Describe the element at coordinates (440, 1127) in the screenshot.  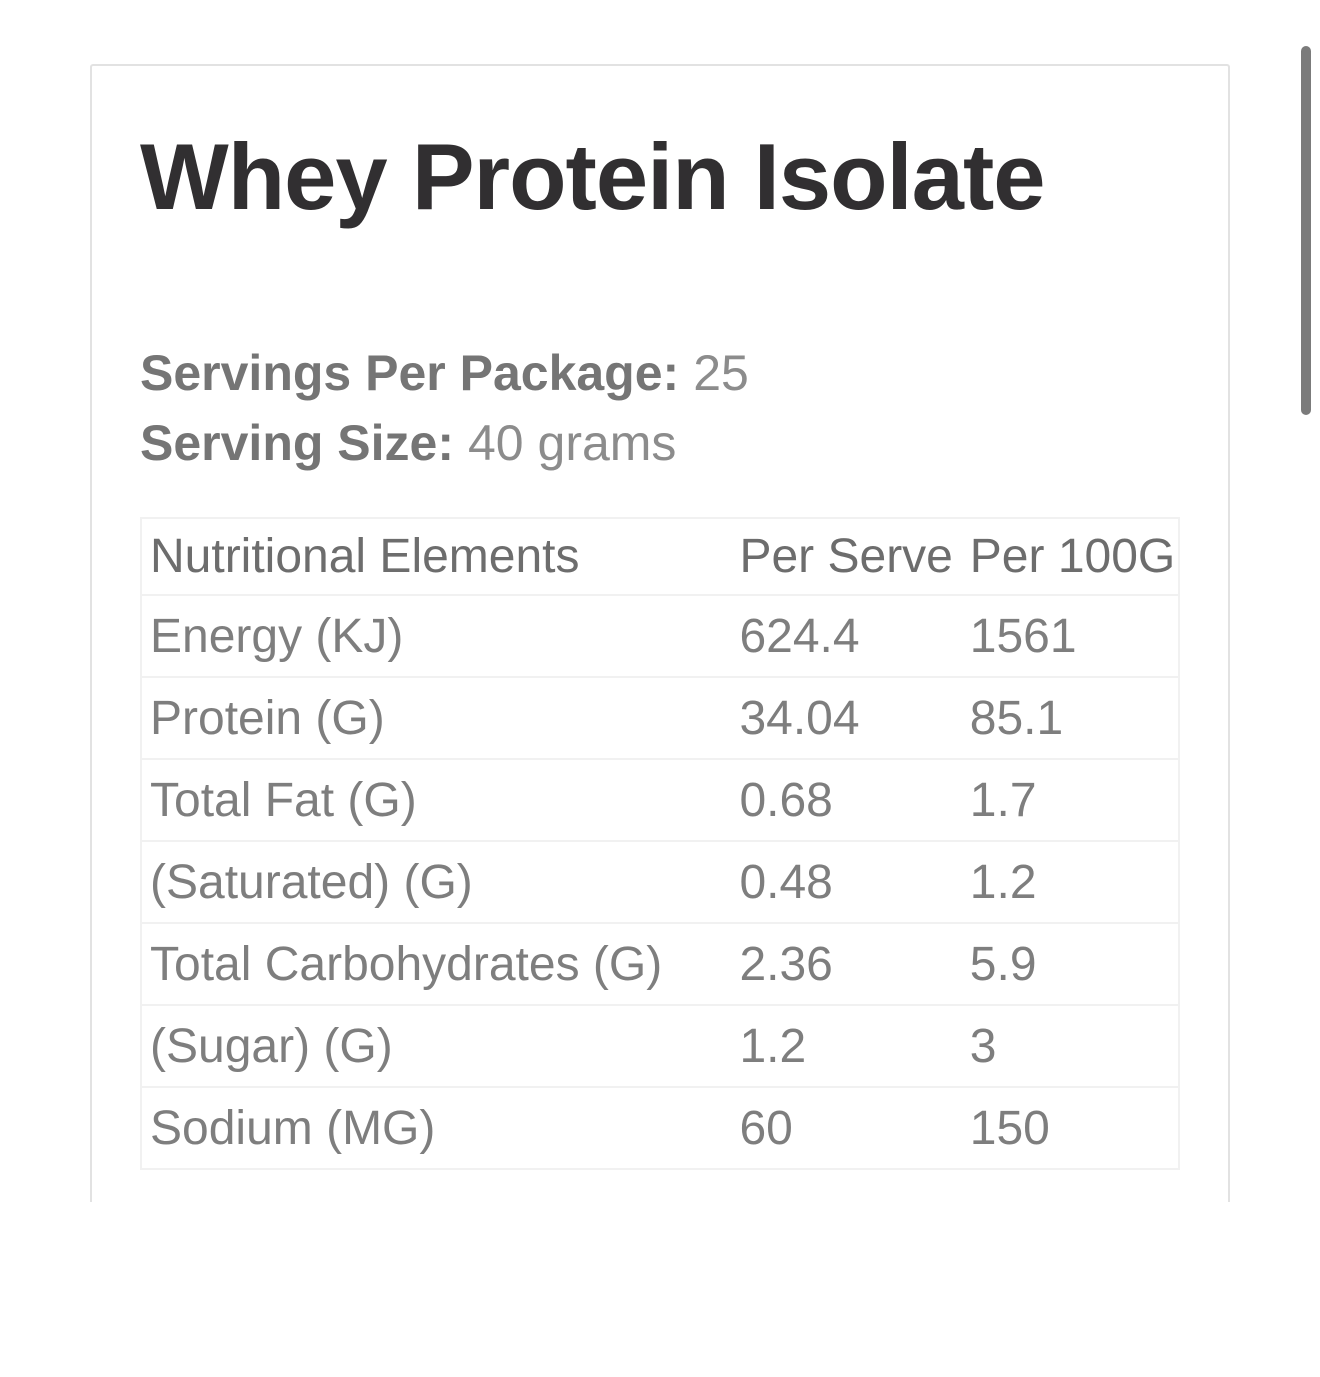
I see `cell-label: Sodium (MG)` at that location.